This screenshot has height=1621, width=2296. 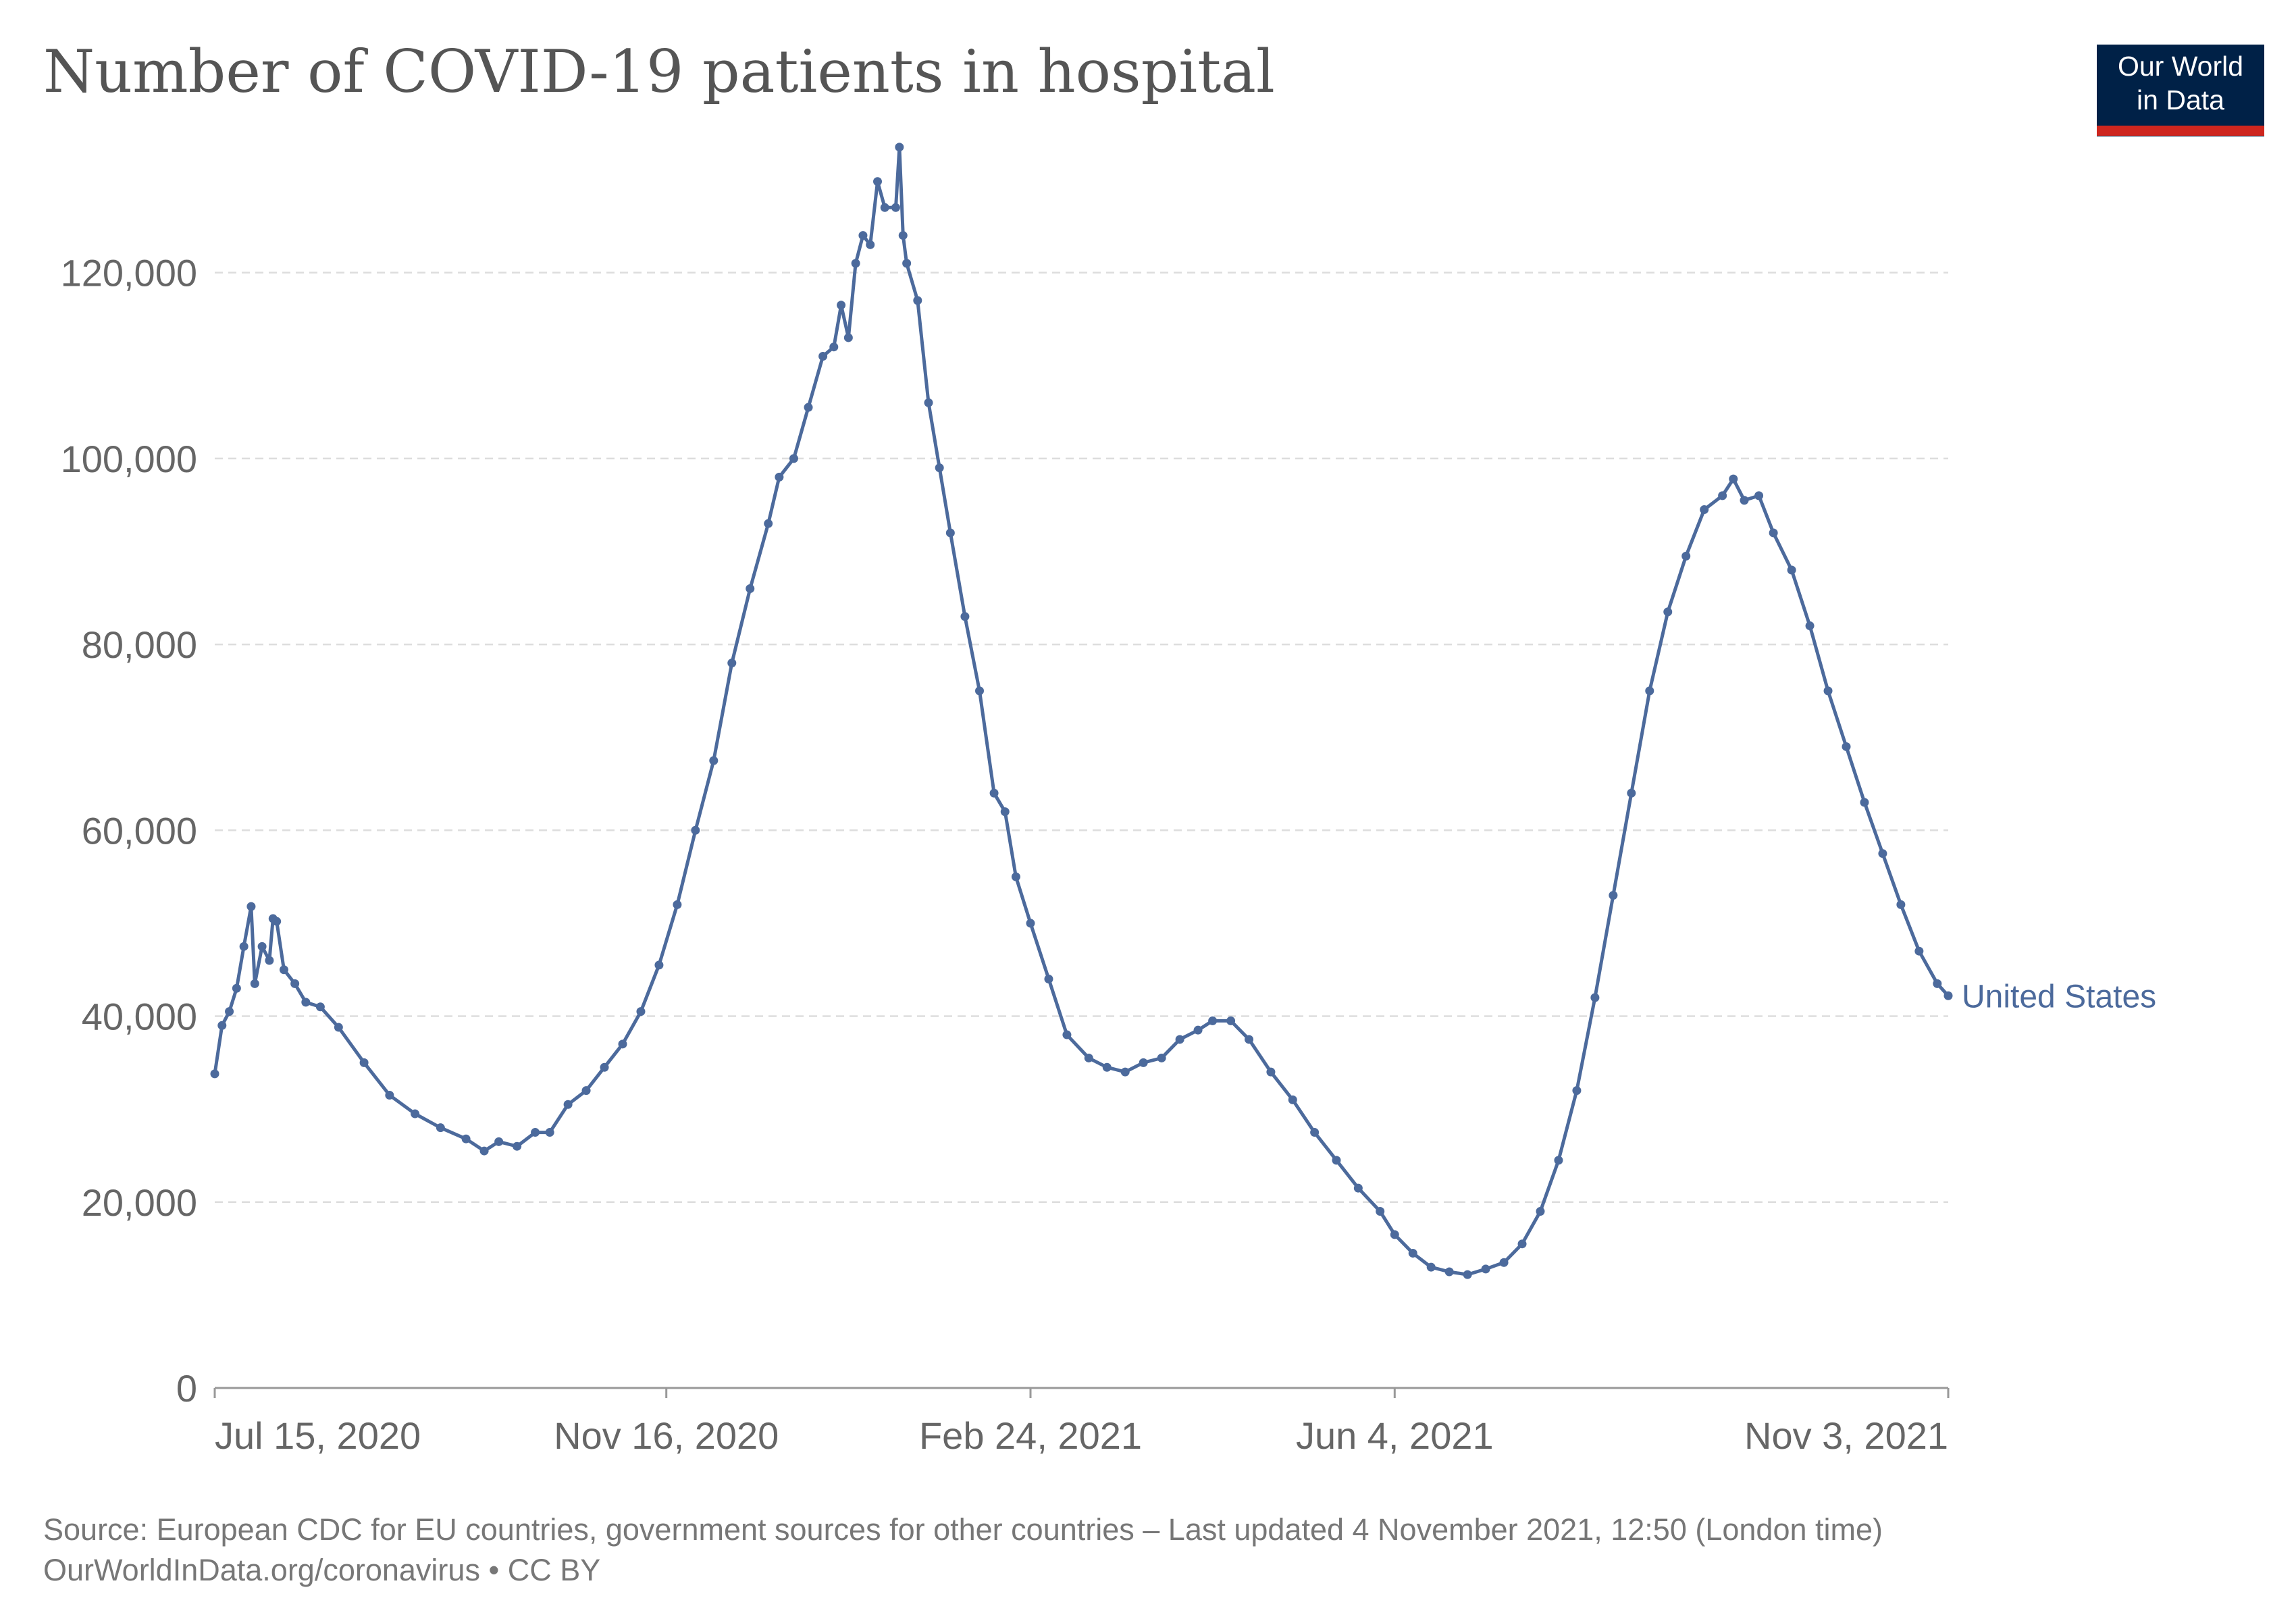 What do you see at coordinates (321, 1570) in the screenshot?
I see `credit-link: OurWorldInData.org/coronavirus • CC BY` at bounding box center [321, 1570].